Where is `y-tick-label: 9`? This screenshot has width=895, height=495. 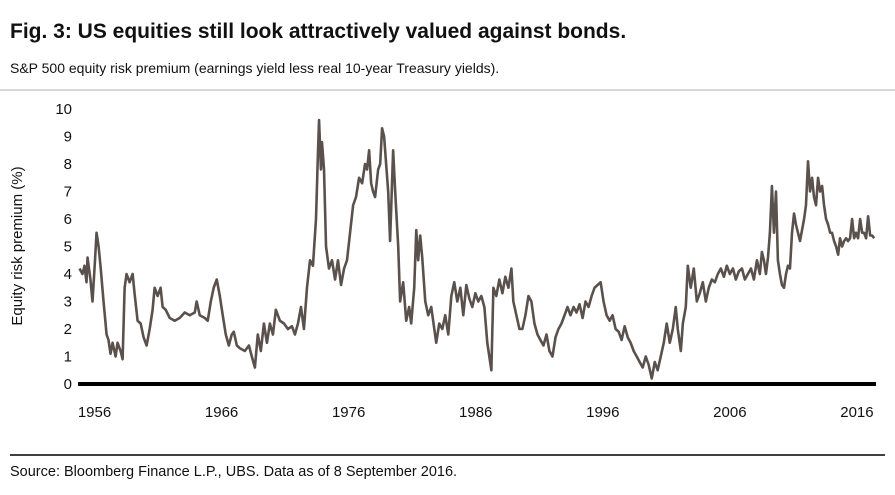
y-tick-label: 9 is located at coordinates (68, 137).